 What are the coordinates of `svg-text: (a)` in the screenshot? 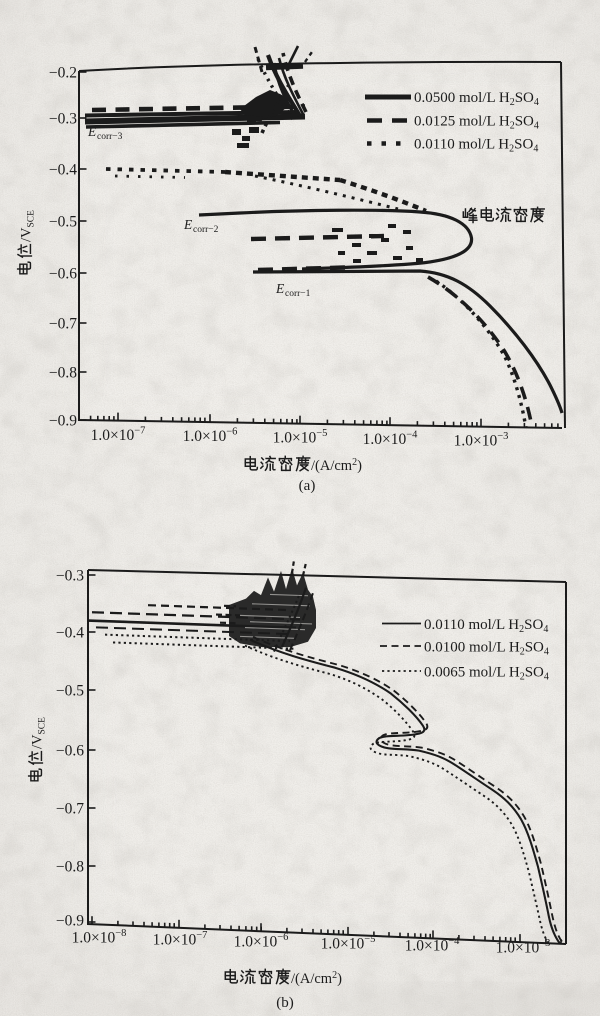 It's located at (307, 486).